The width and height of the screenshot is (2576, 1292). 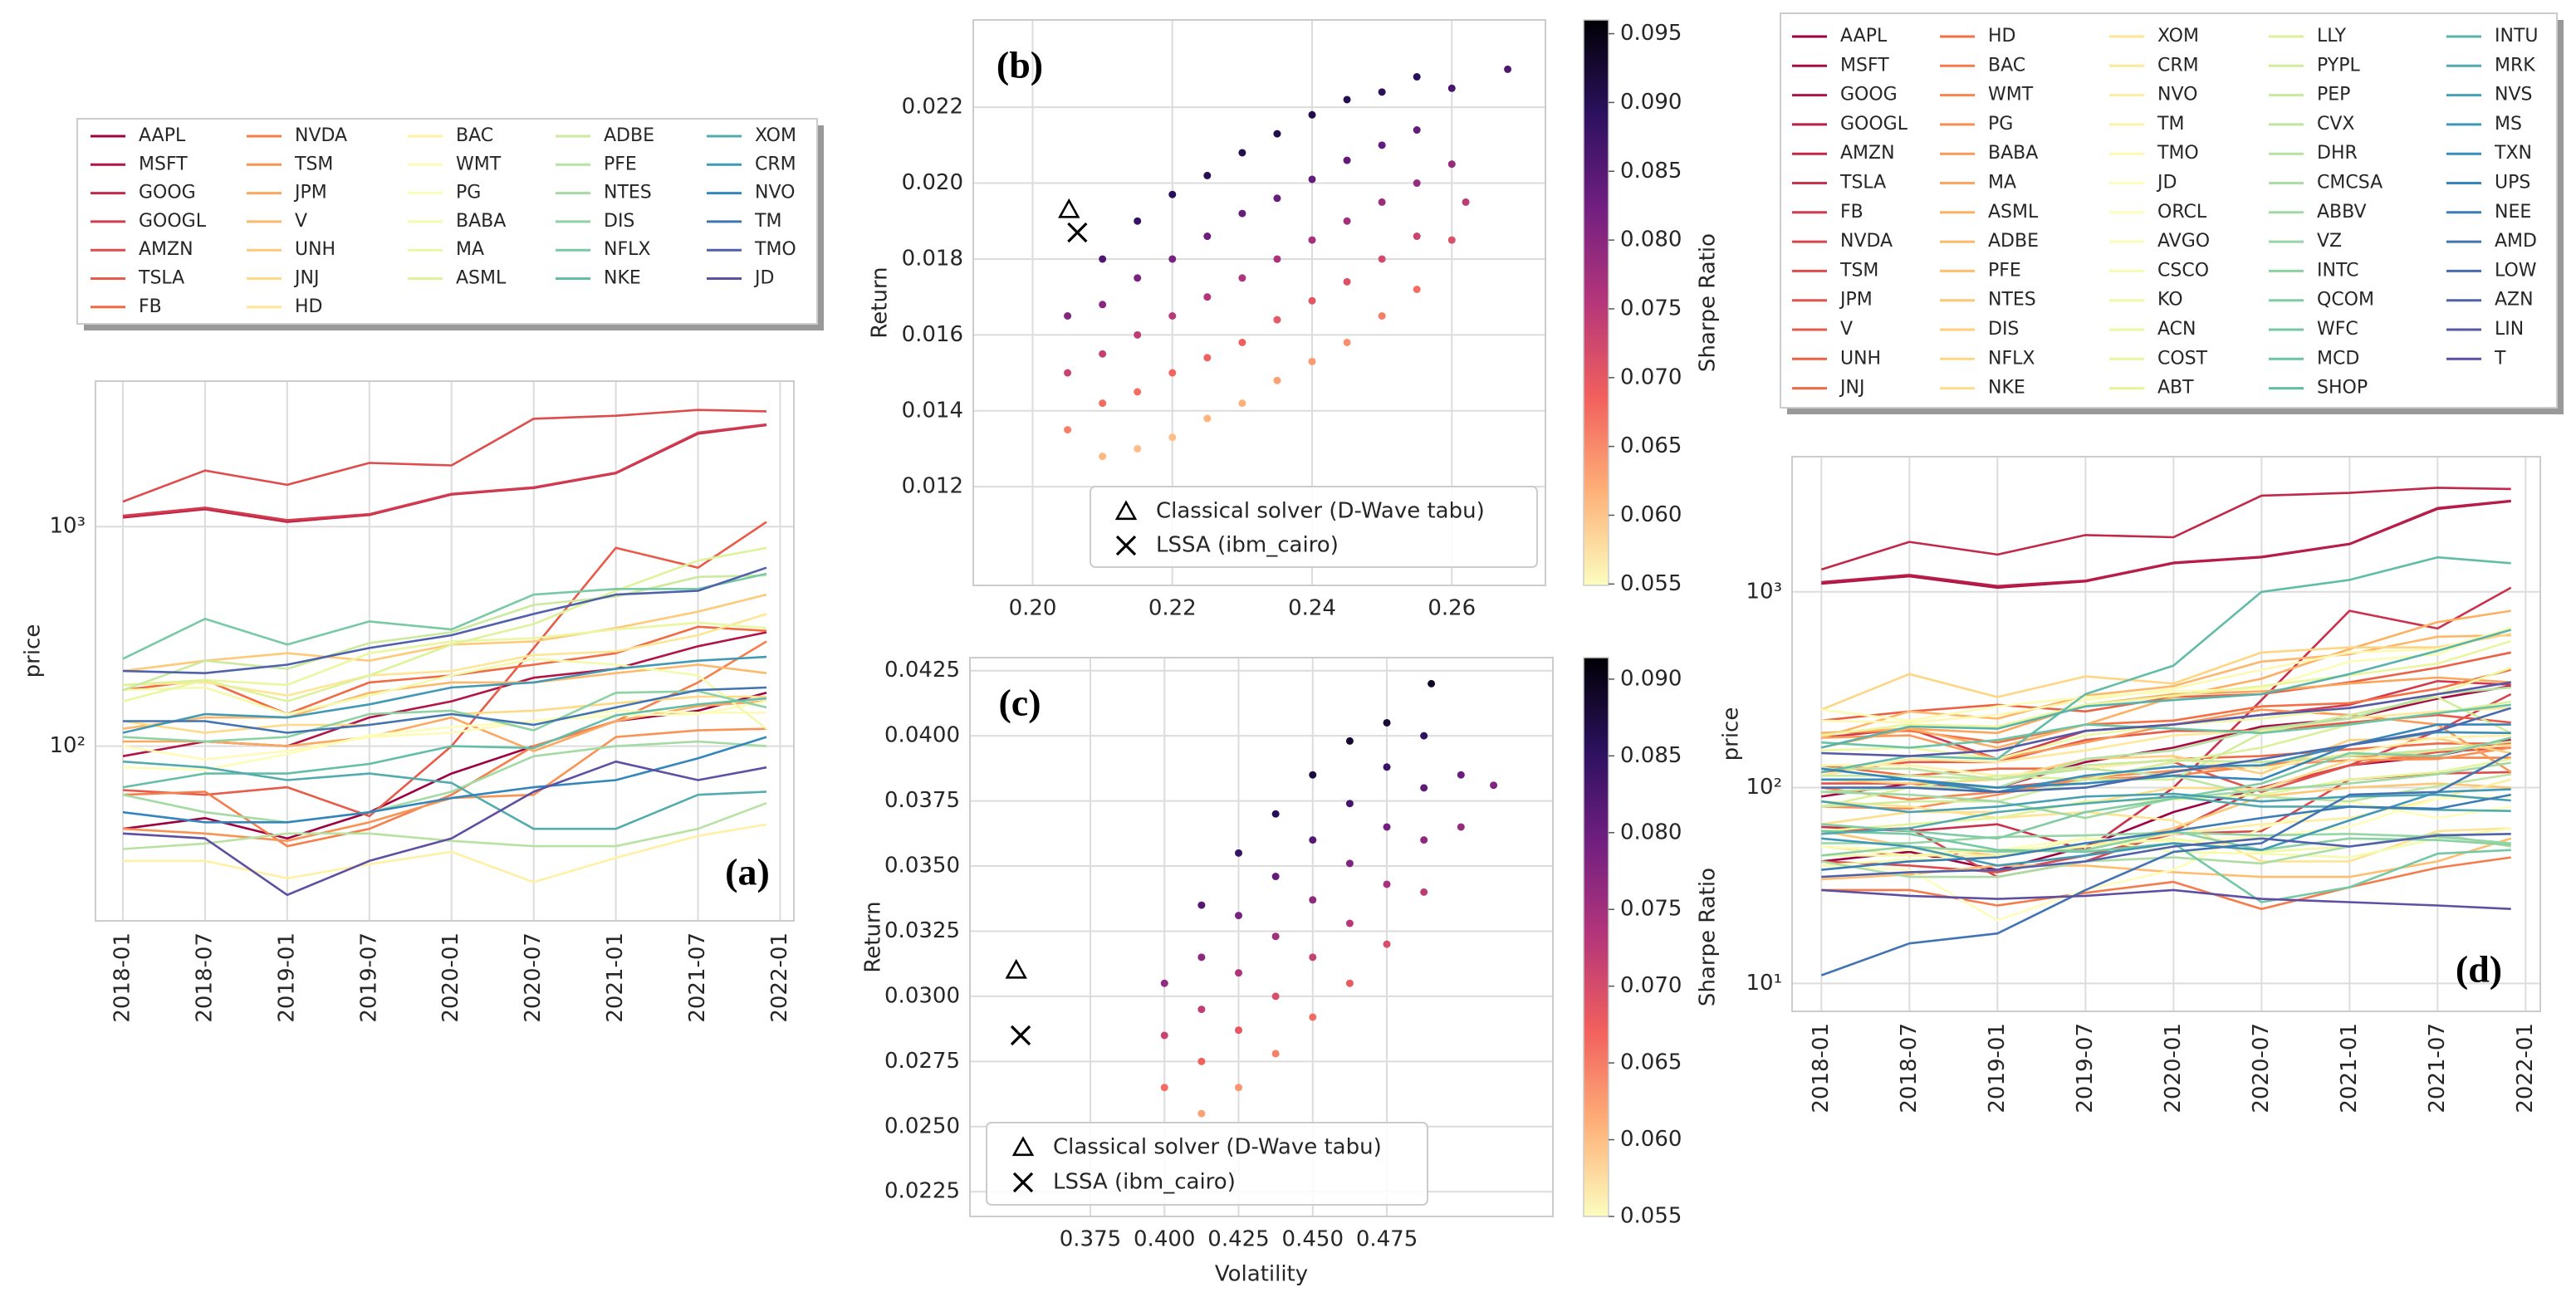 I want to click on x-tick-label: 2022-01, so click(x=2526, y=1068).